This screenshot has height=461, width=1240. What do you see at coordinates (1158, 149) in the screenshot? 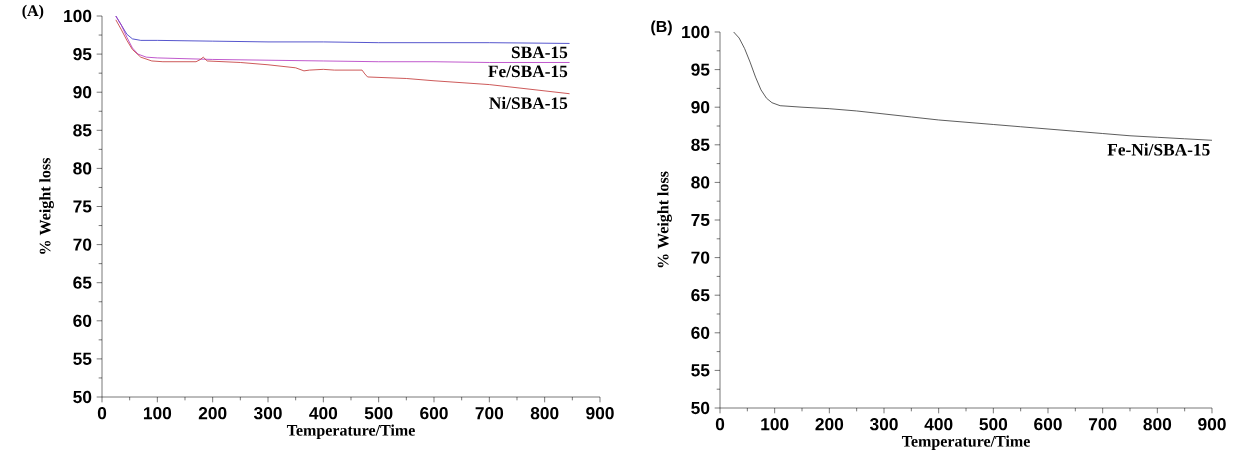
I see `series-label: Fe-Ni/SBA-15` at bounding box center [1158, 149].